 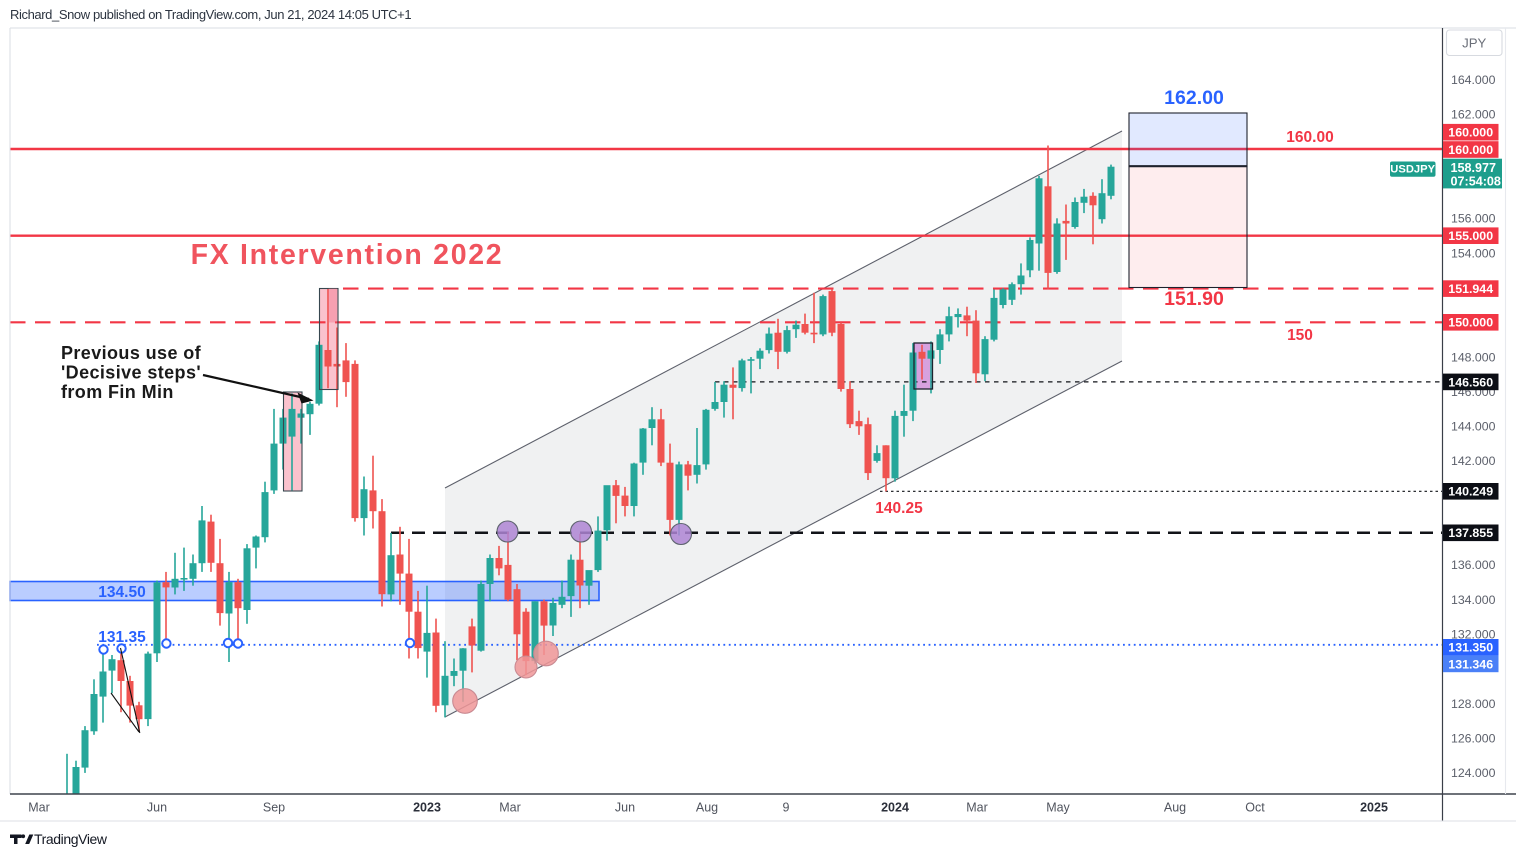 What do you see at coordinates (1470, 664) in the screenshot?
I see `svg-text: 131.346` at bounding box center [1470, 664].